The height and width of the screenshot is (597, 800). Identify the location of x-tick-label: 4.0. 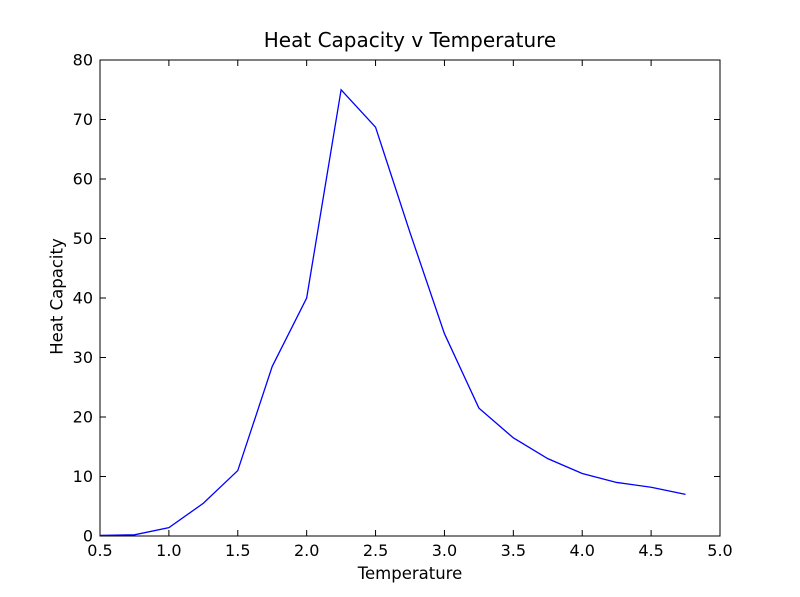
(581, 550).